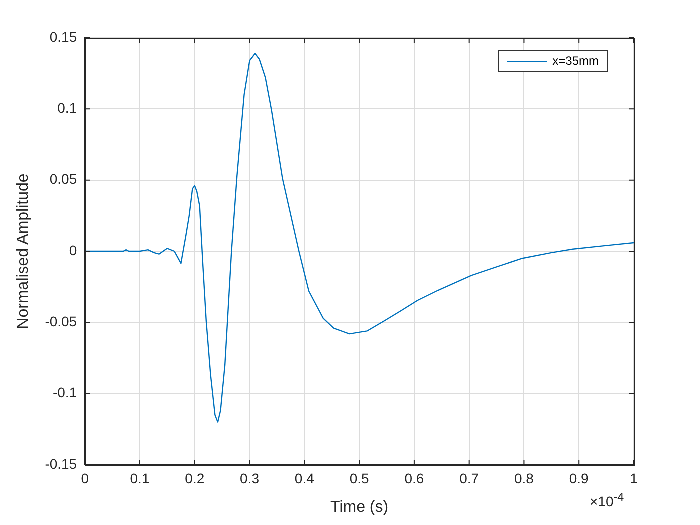 The height and width of the screenshot is (525, 700). What do you see at coordinates (524, 478) in the screenshot?
I see `x-tick-label: 0.8` at bounding box center [524, 478].